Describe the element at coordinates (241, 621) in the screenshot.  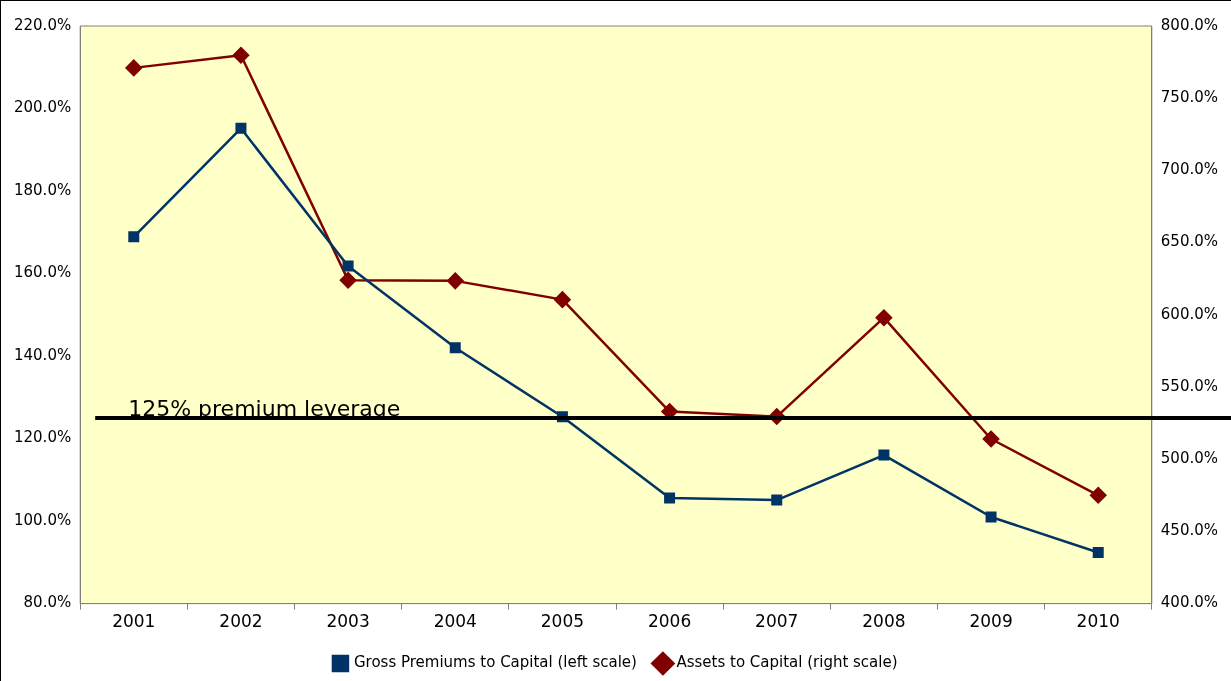
I see `x-tick-label: 2002` at that location.